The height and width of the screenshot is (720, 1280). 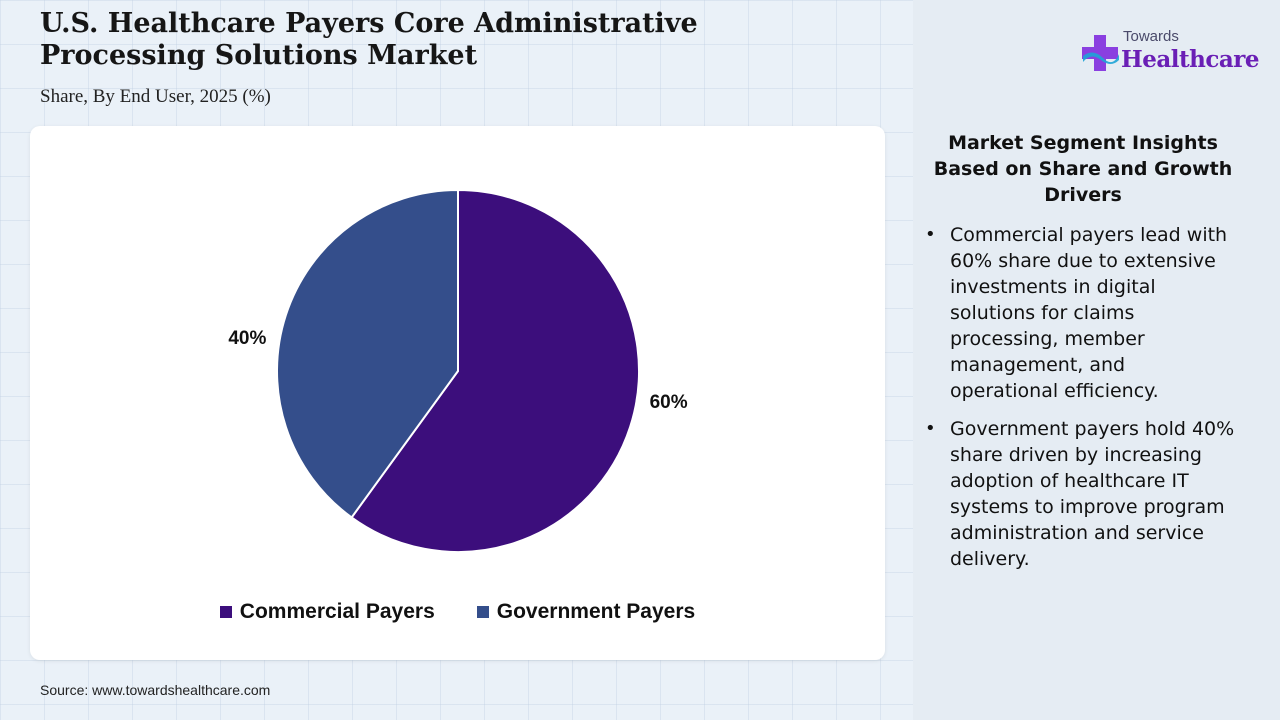 I want to click on source-note: Source: www.towardshealthcare.com, so click(x=155, y=690).